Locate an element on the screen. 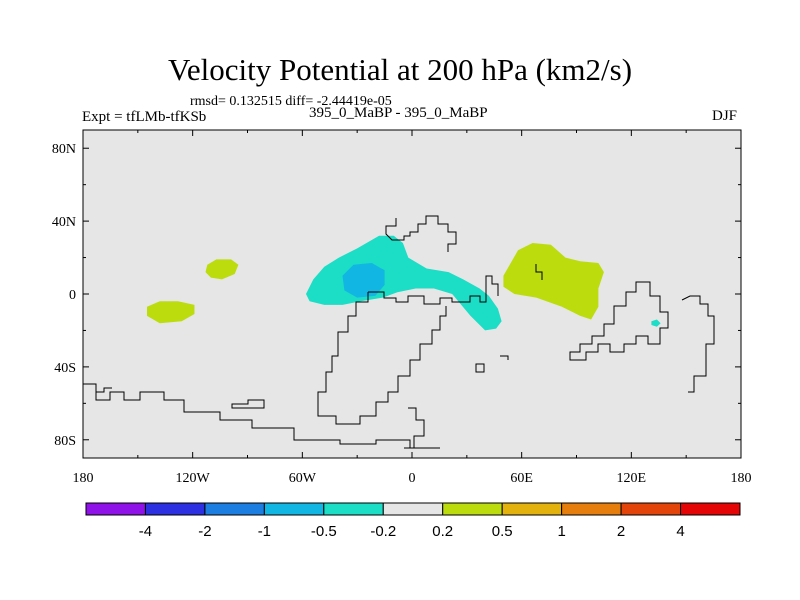  coastline-pacific-islands is located at coordinates (698, 344).